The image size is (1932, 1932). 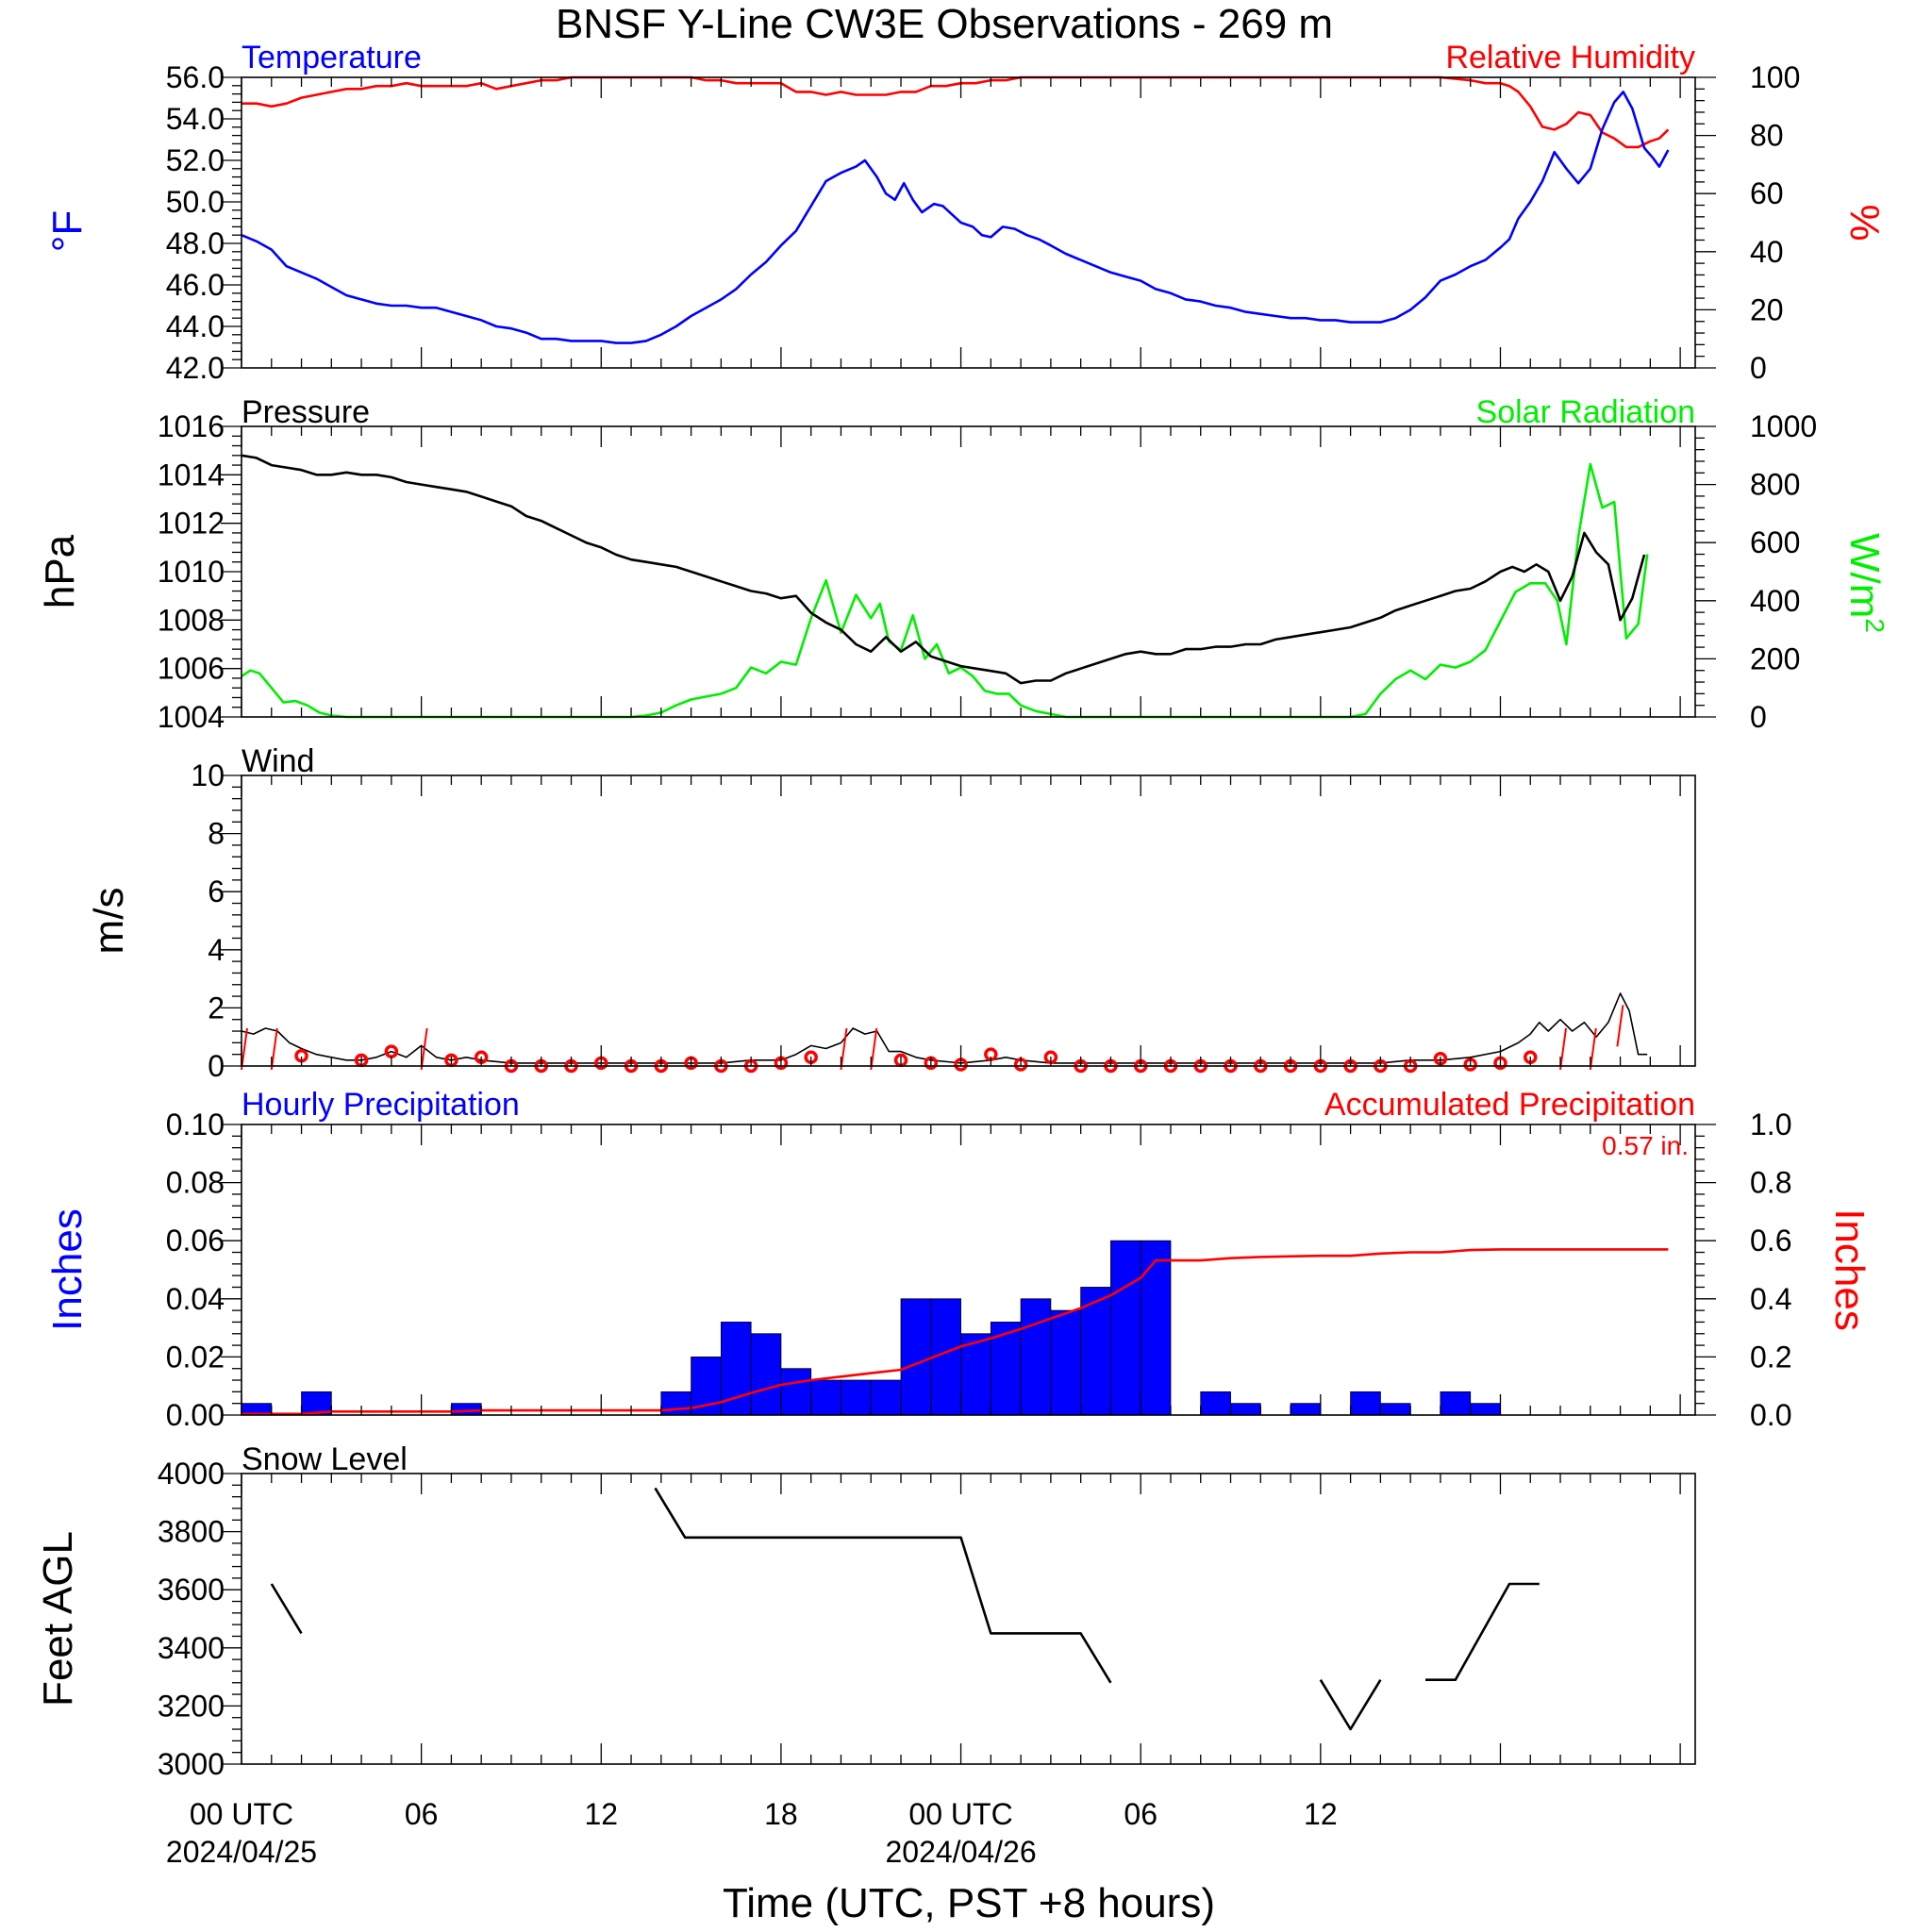 What do you see at coordinates (195, 1357) in the screenshot?
I see `hourly-precip-tick-label: 0.02` at bounding box center [195, 1357].